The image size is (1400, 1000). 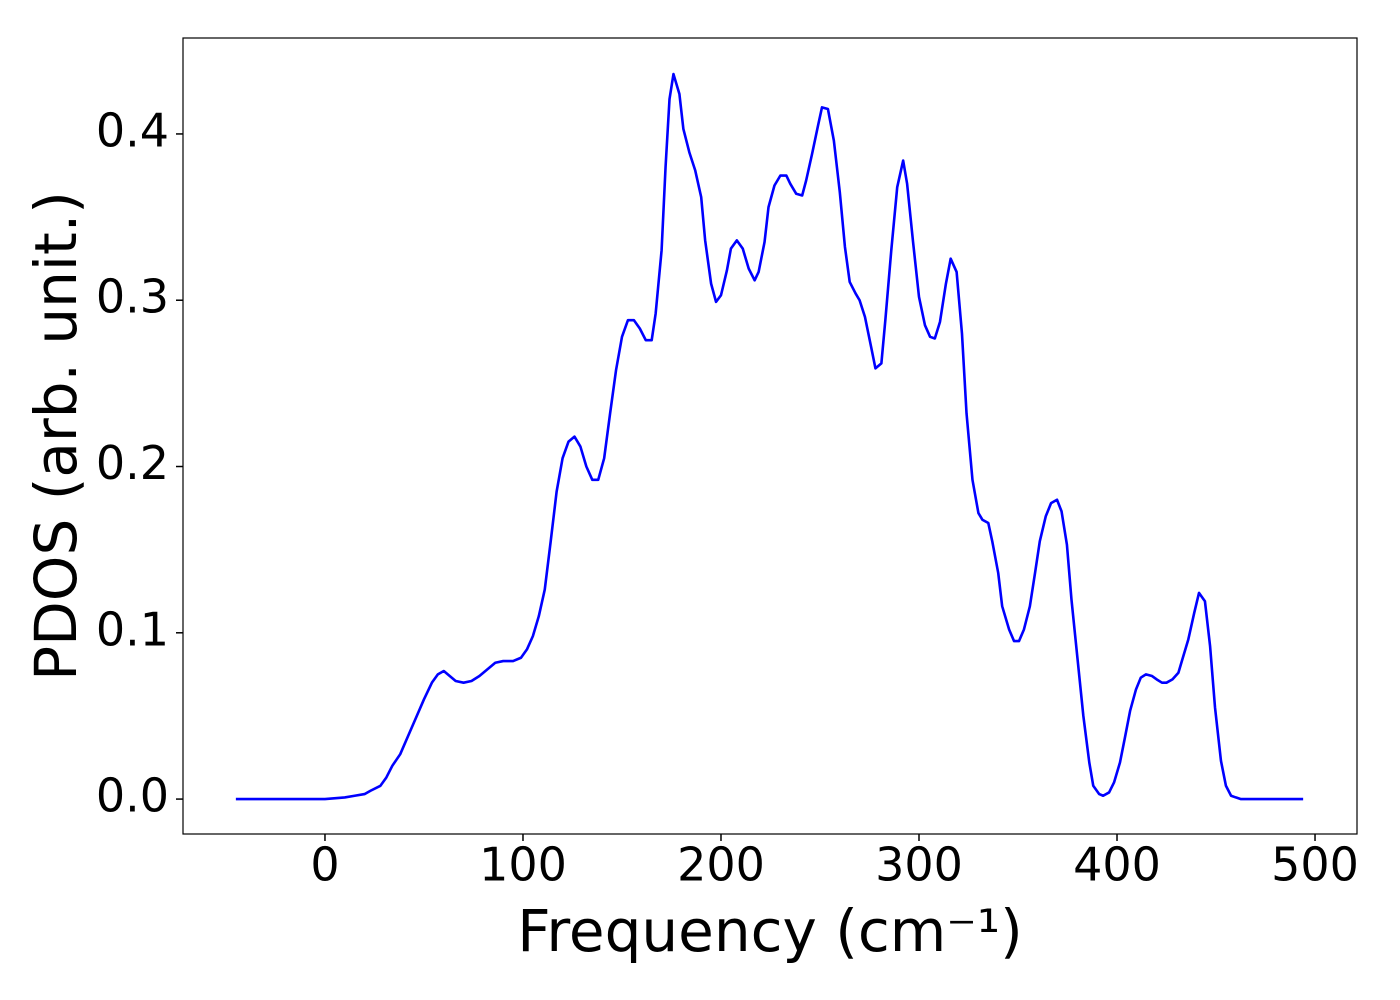 I want to click on x-tick-label: 0, so click(x=324, y=865).